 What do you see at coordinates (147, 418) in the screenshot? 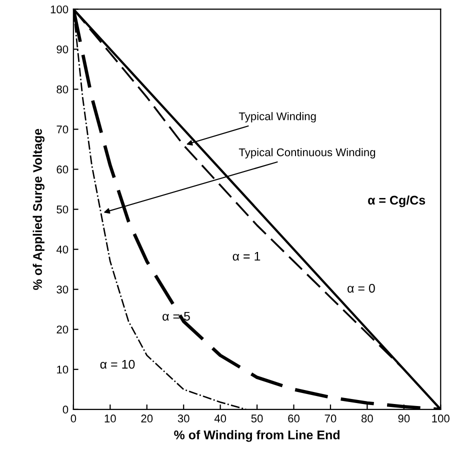
I see `x-tick-label: 20` at bounding box center [147, 418].